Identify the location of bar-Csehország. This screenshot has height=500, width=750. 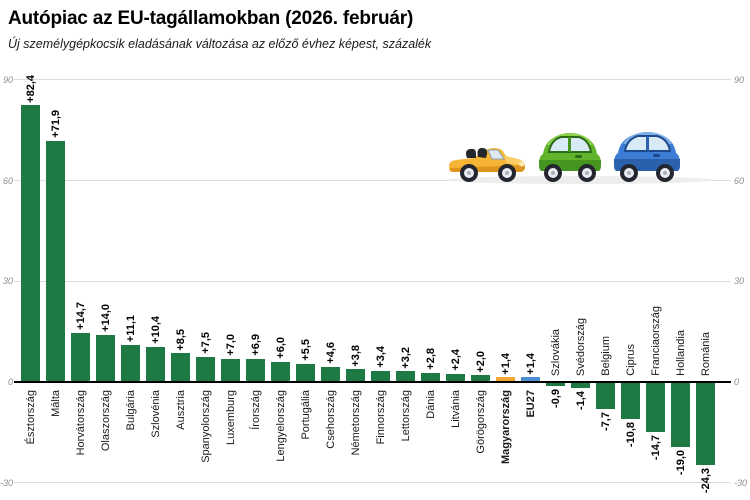
(330, 374).